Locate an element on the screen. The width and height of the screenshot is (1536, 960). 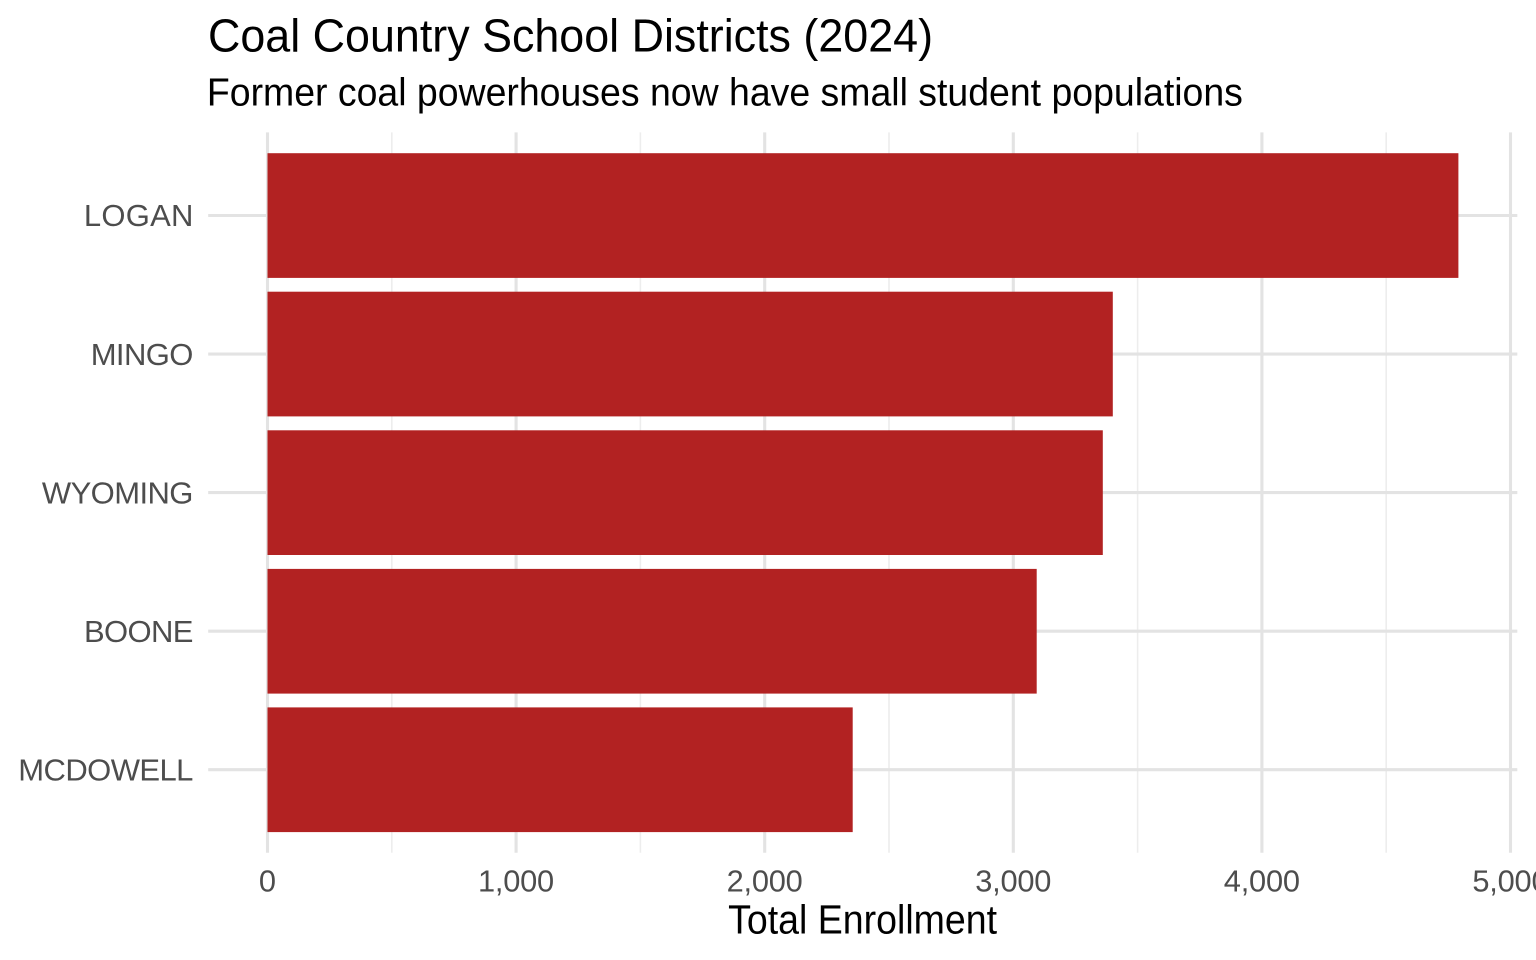
svg-text: BOONE is located at coordinates (138, 631).